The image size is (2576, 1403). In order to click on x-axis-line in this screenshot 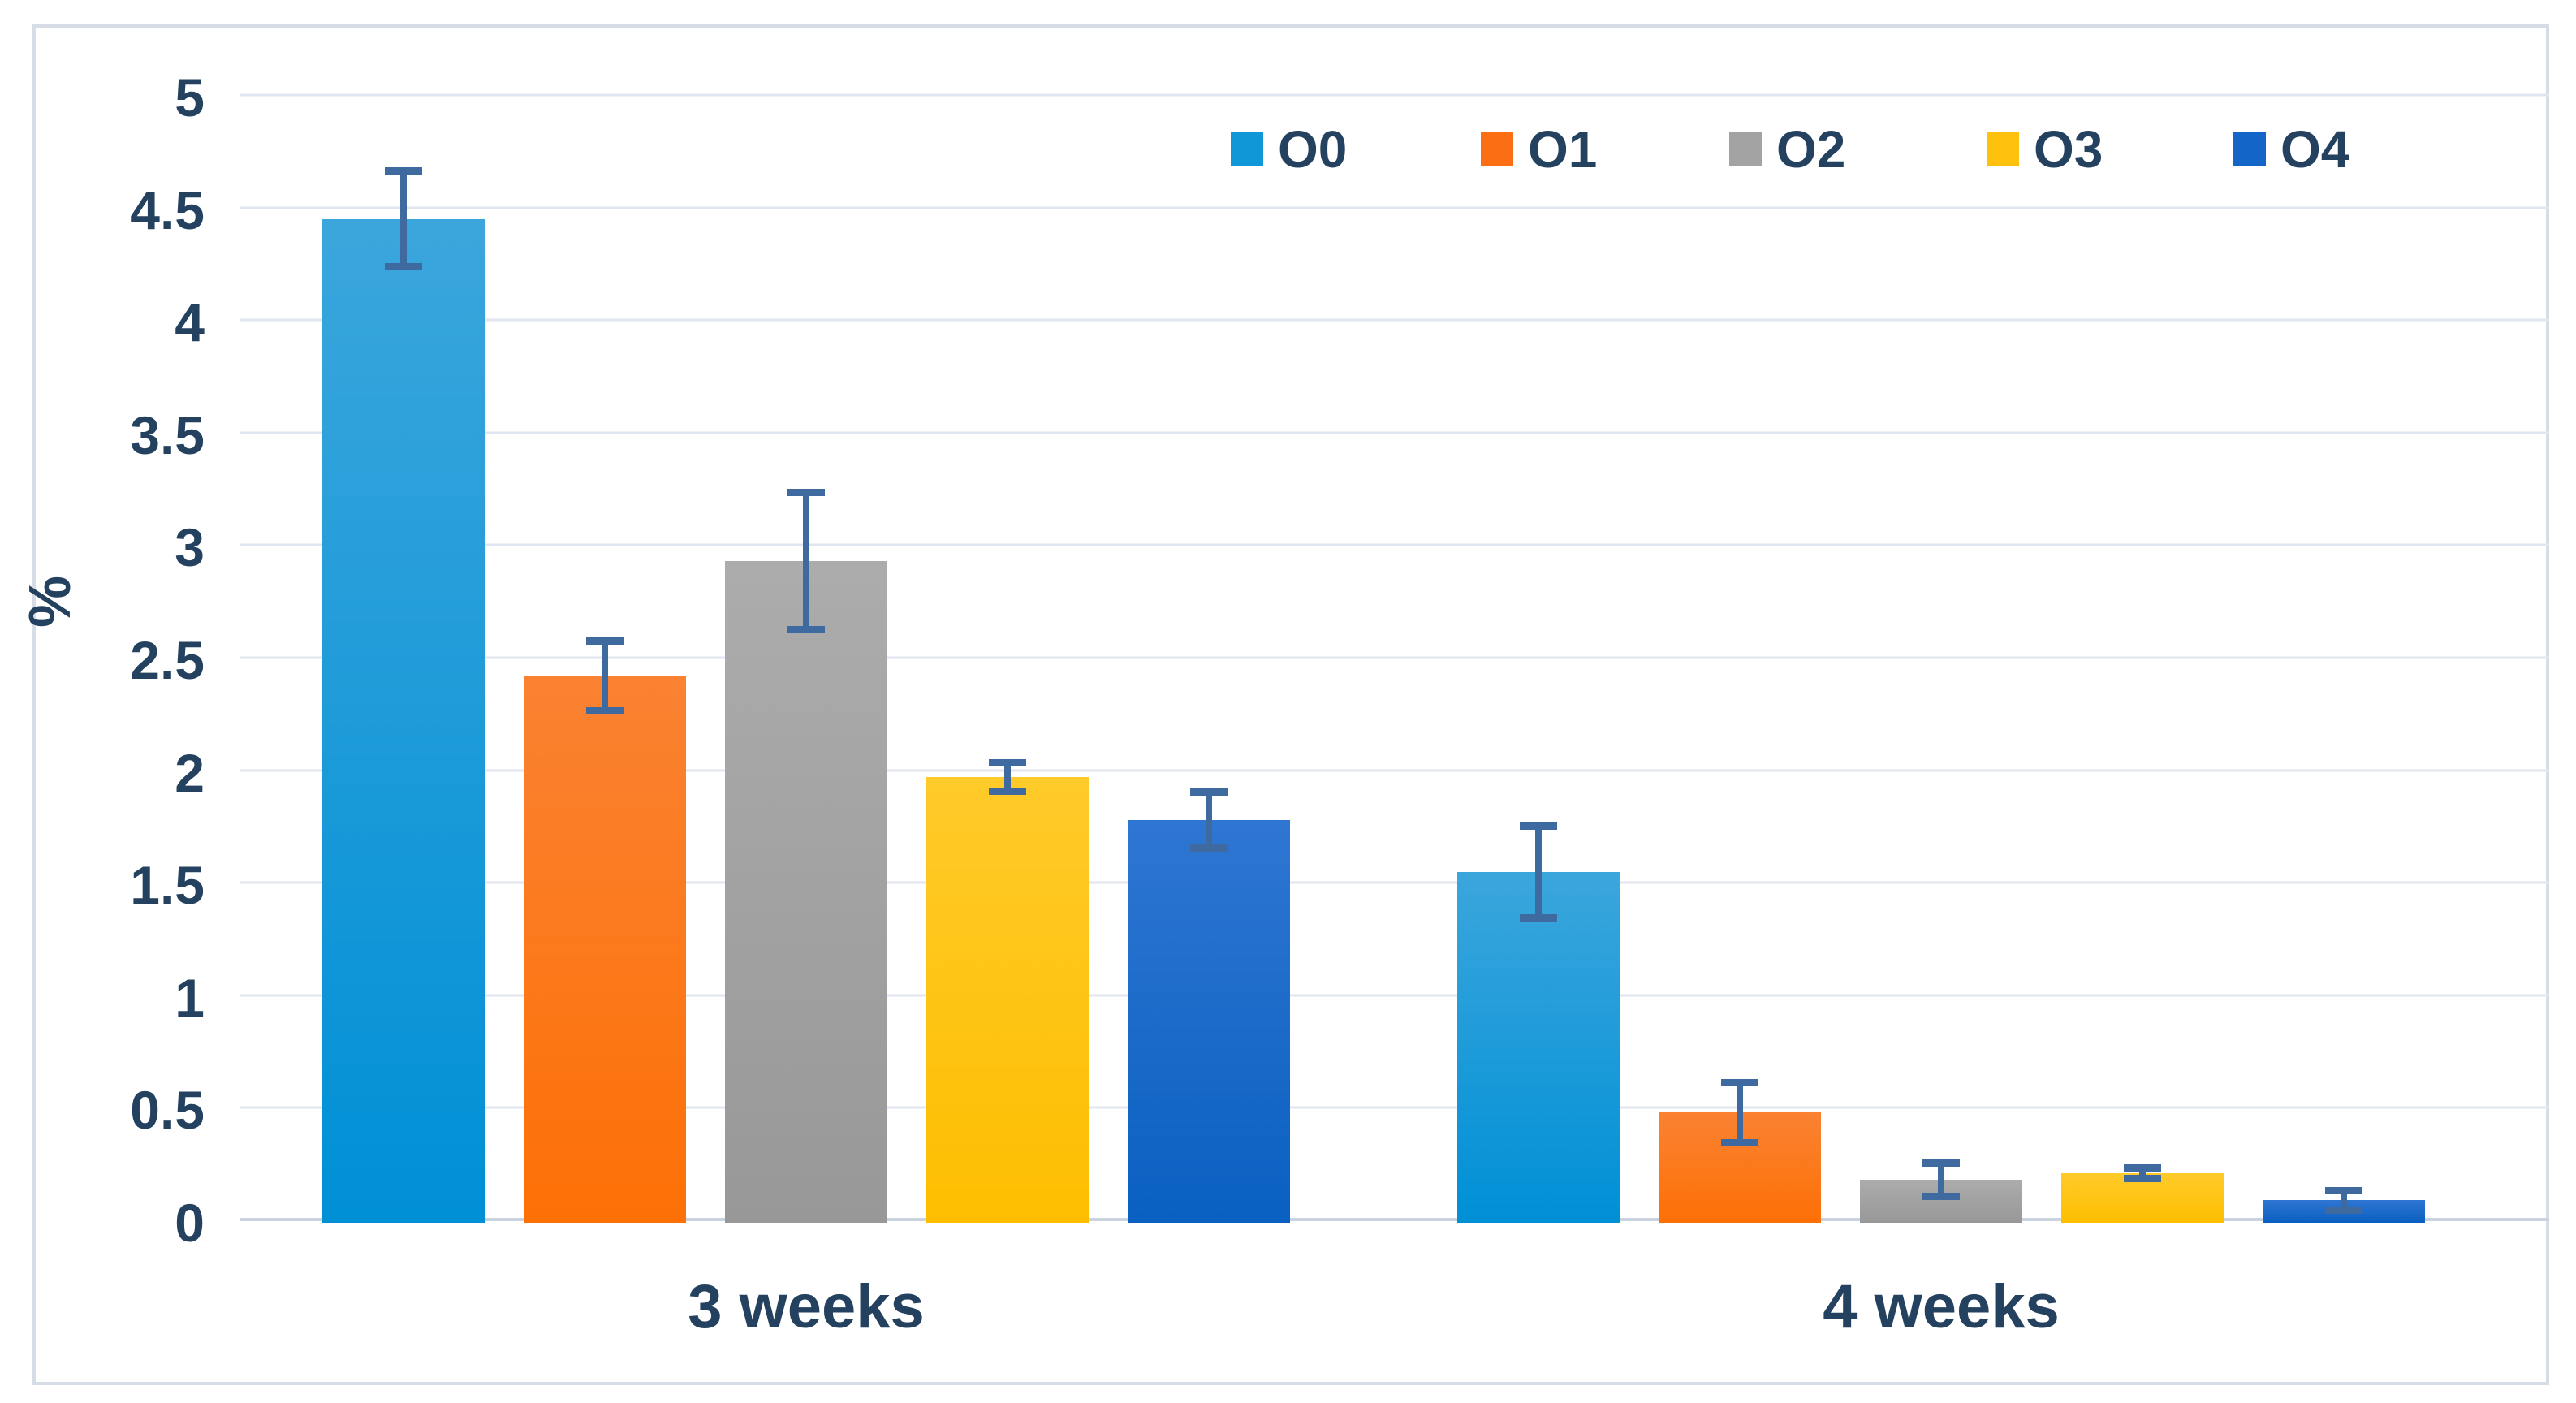, I will do `click(1394, 1219)`.